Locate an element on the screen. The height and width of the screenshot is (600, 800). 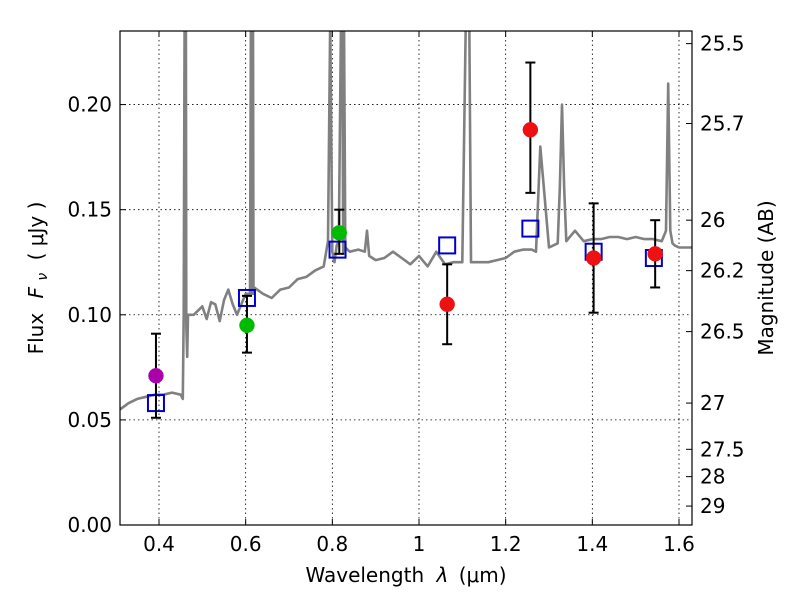
y-axis-label: Flux F ν ( μJy ) is located at coordinates (38, 278).